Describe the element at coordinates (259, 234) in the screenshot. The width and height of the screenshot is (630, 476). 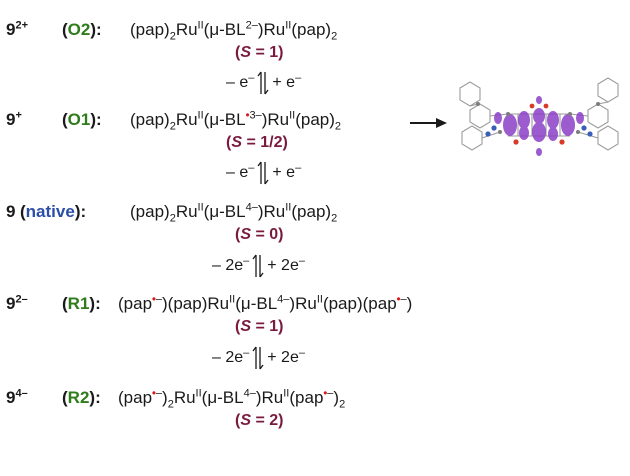
I see `spin-state-native: (S = 0)` at that location.